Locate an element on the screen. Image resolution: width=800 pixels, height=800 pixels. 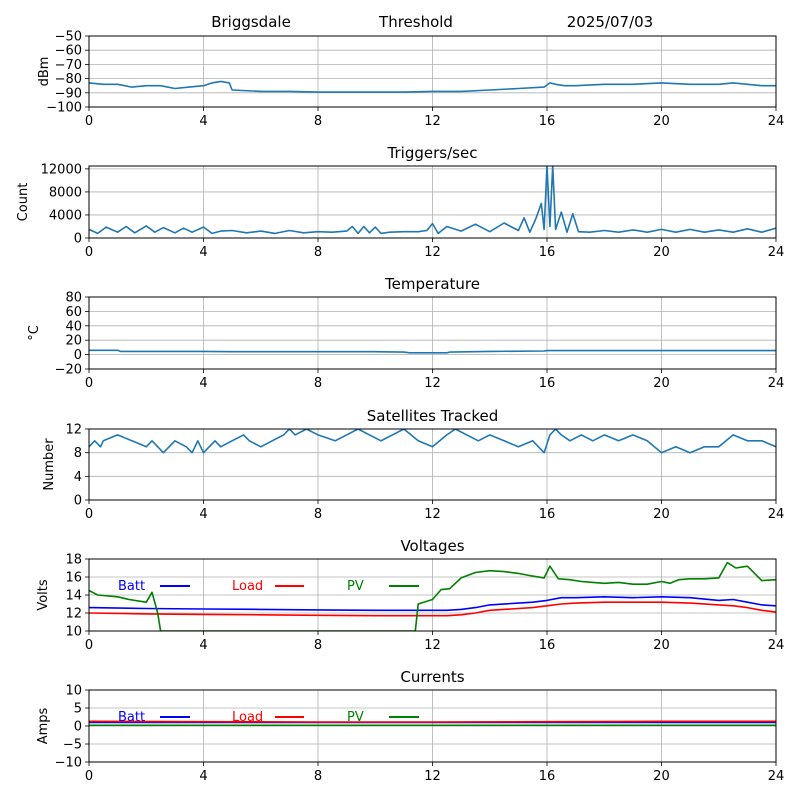
series-line-voltages-pv is located at coordinates (432, 596).